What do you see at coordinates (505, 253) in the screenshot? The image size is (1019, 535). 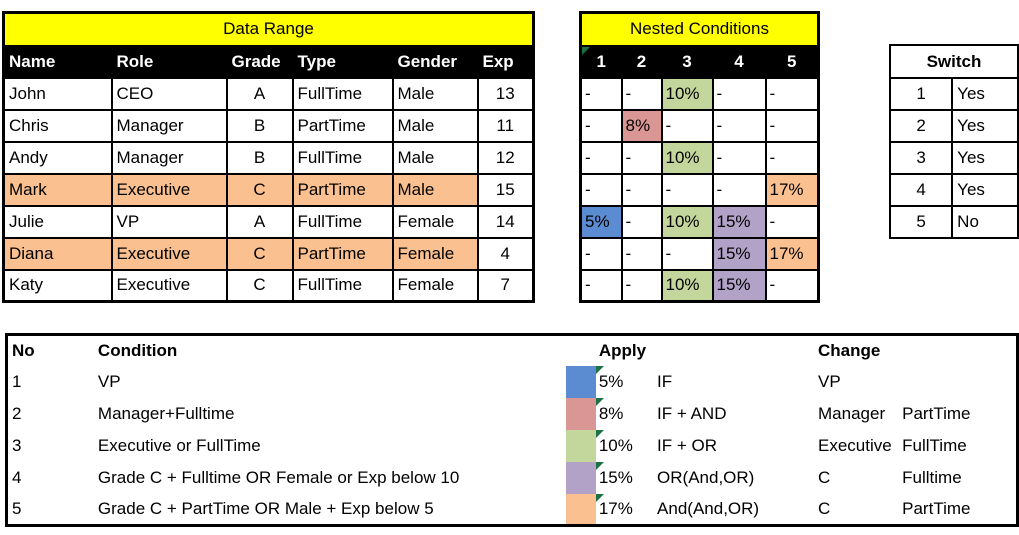 I see `cell-exp: 4` at bounding box center [505, 253].